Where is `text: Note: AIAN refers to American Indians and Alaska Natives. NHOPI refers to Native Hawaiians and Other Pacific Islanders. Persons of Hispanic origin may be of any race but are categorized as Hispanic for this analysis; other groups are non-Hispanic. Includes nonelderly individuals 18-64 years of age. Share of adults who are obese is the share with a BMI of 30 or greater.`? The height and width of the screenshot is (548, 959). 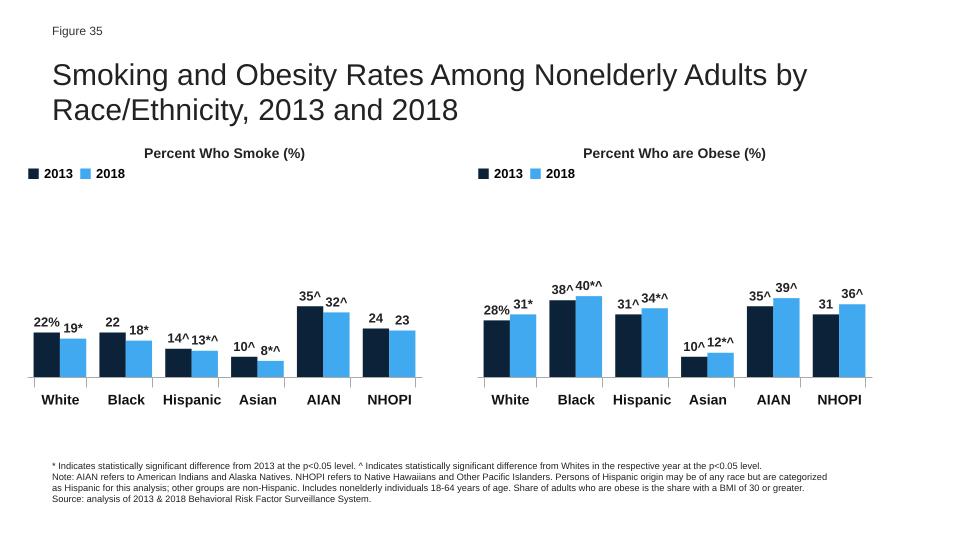 text: Note: AIAN refers to American Indians and Alaska Natives. NHOPI refers to Native Hawaiians and Other Pacific Islanders. Persons of Hispanic origin may be of any race but are categorized as Hispanic for this analysis; other groups are non-Hispanic. Includes nonelderly individuals 18-64 years of age. Share of adults who are obese is the share with a BMI of 30 or greater. is located at coordinates (440, 483).